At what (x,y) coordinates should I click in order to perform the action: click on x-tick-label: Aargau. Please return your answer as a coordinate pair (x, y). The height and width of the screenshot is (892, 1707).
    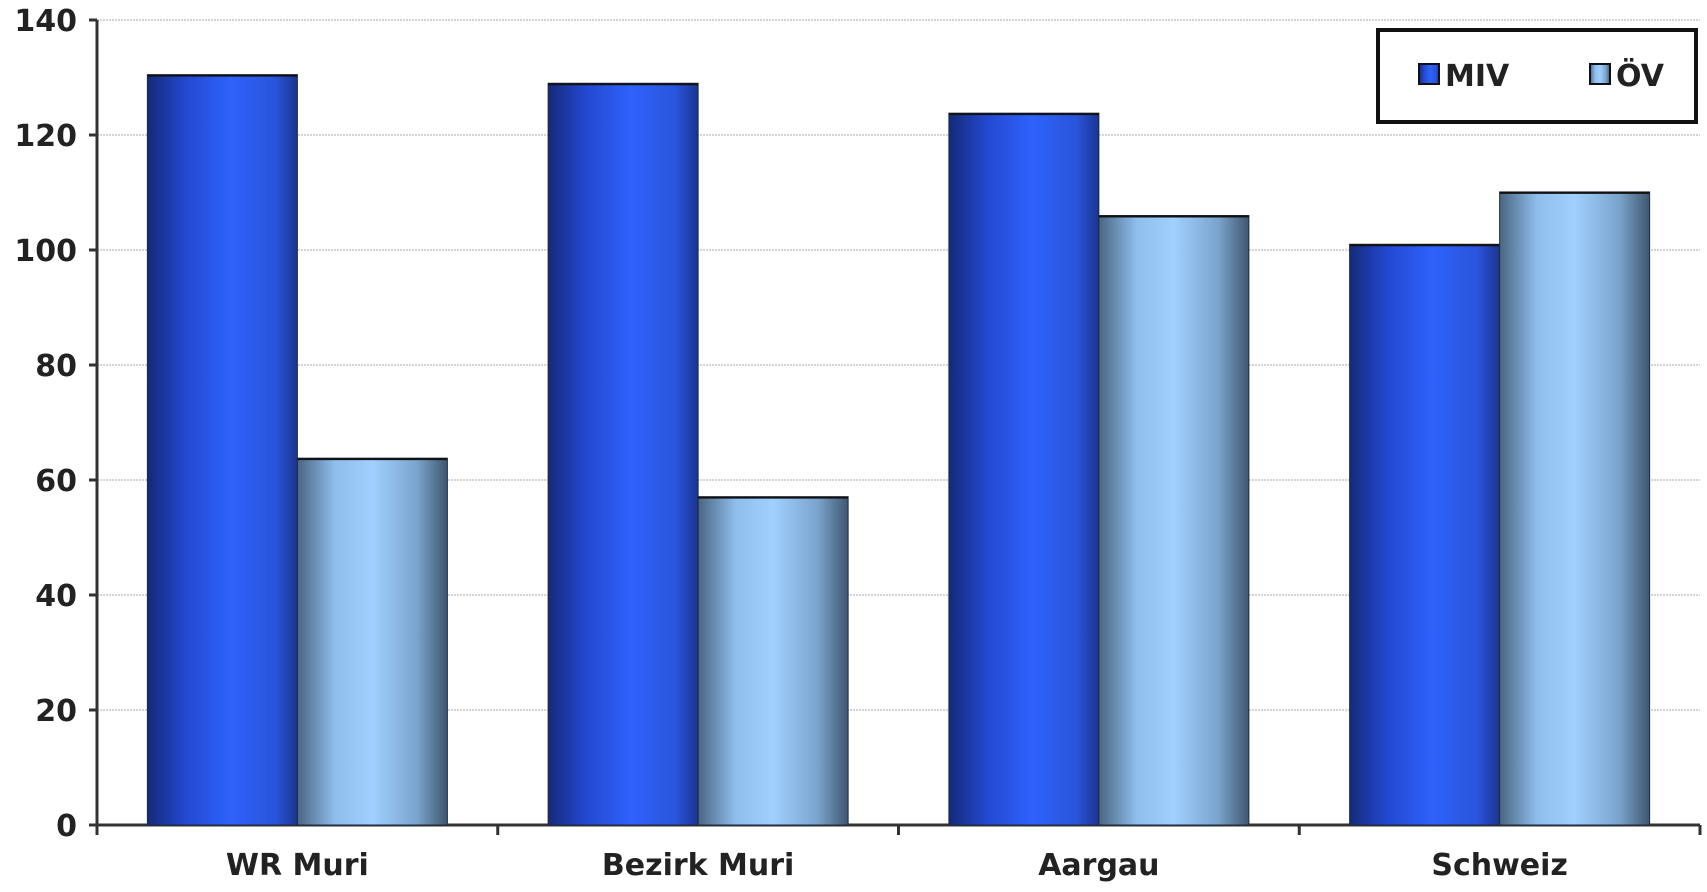
    Looking at the image, I should click on (1098, 865).